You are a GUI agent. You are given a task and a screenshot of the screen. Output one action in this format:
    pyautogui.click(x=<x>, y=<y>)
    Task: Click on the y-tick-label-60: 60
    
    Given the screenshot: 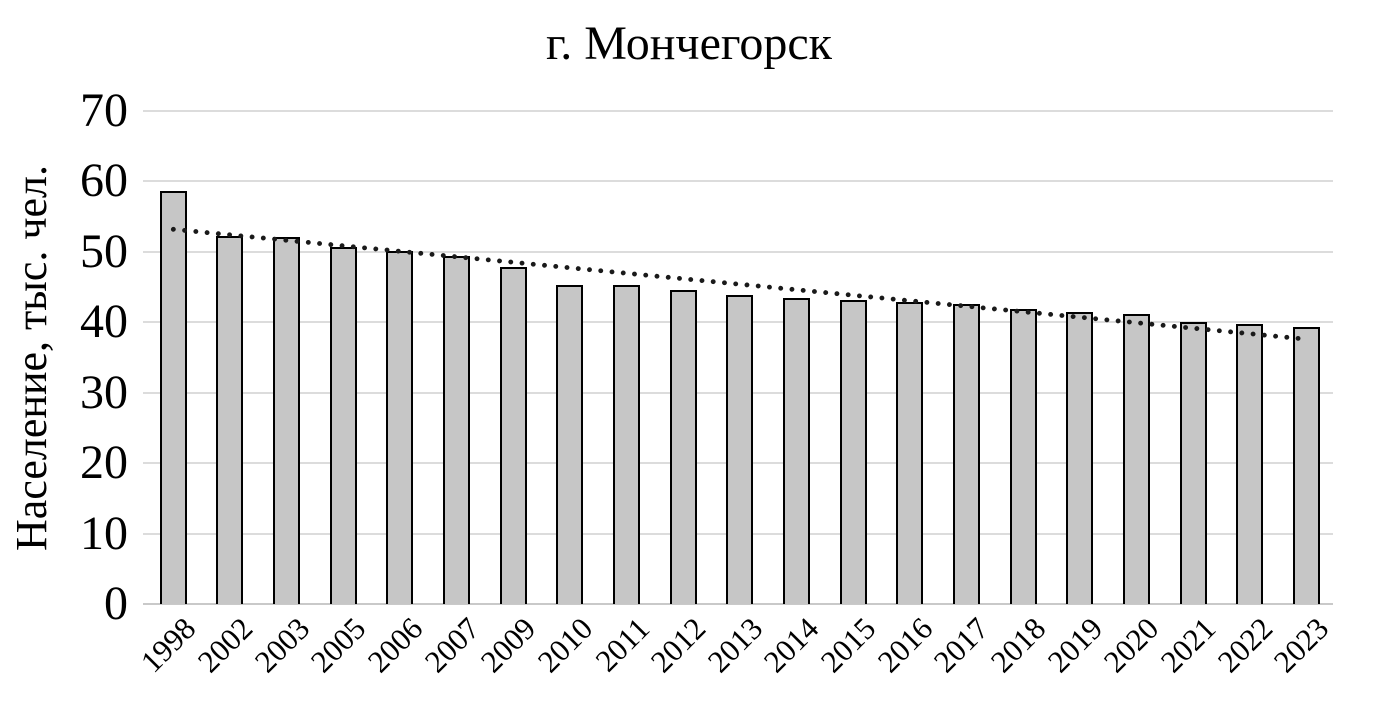 What is the action you would take?
    pyautogui.click(x=104, y=181)
    